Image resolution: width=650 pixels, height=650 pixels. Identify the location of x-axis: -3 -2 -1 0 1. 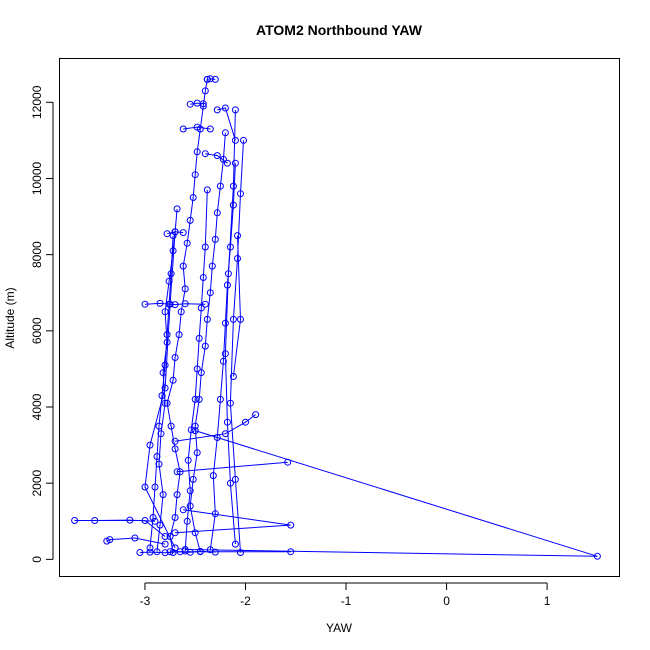
(345, 595).